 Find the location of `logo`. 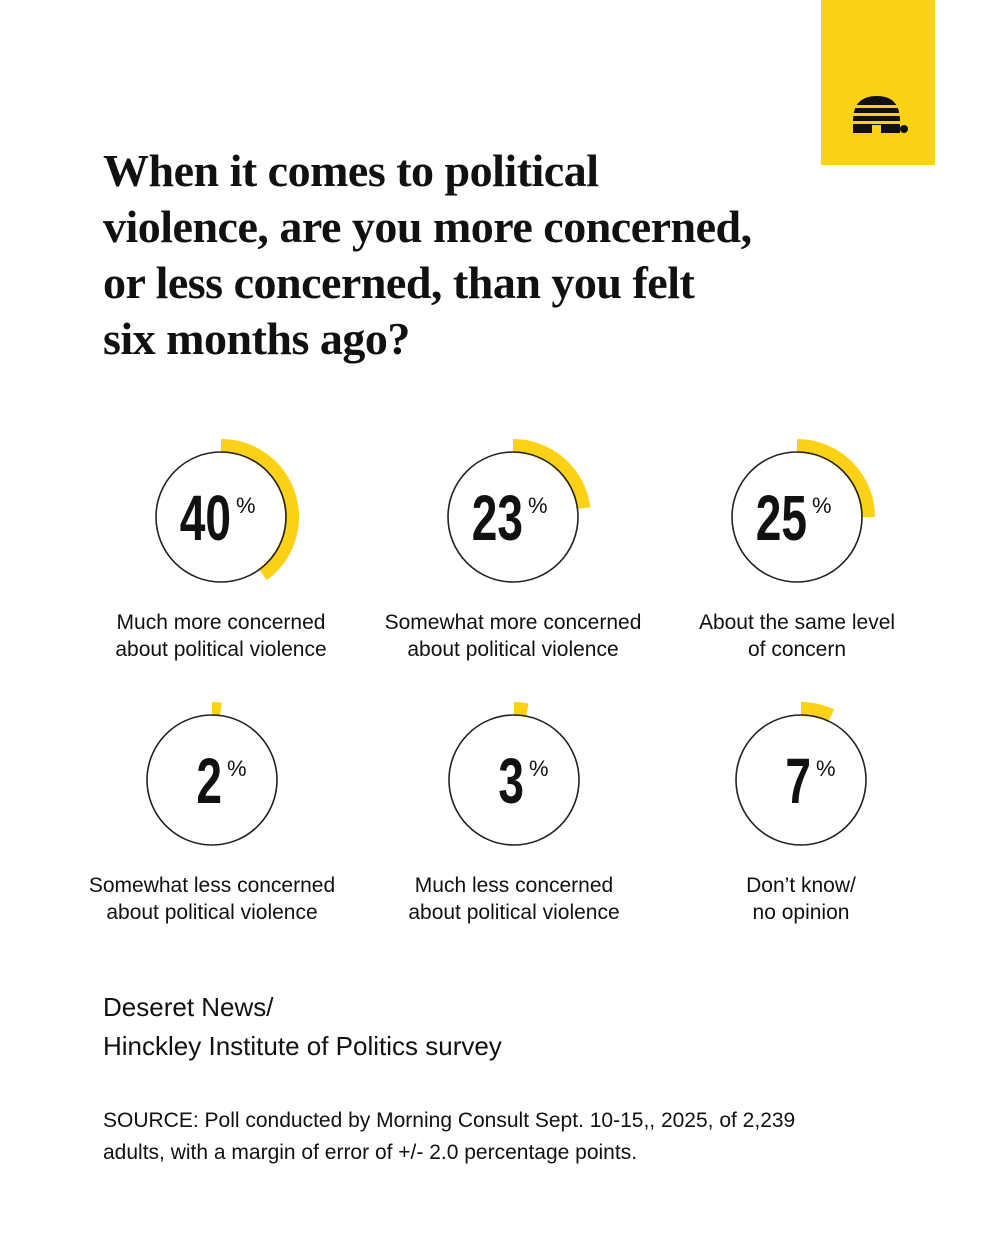

logo is located at coordinates (880, 114).